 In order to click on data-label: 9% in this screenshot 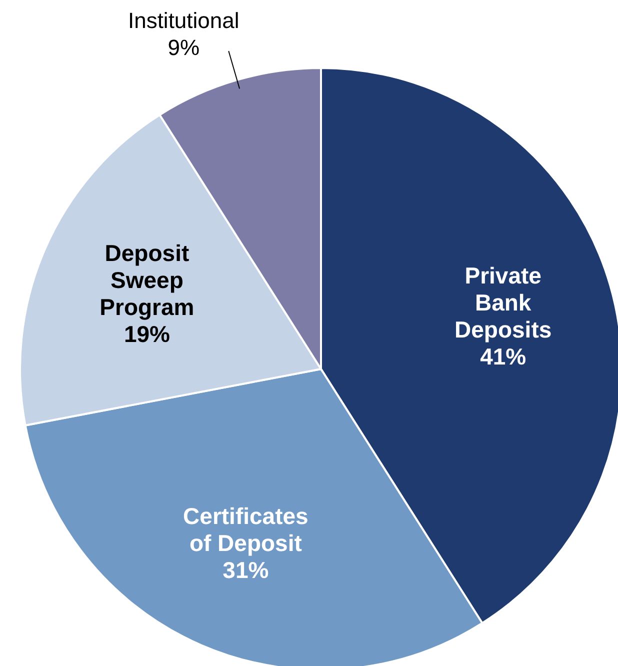, I will do `click(184, 47)`.